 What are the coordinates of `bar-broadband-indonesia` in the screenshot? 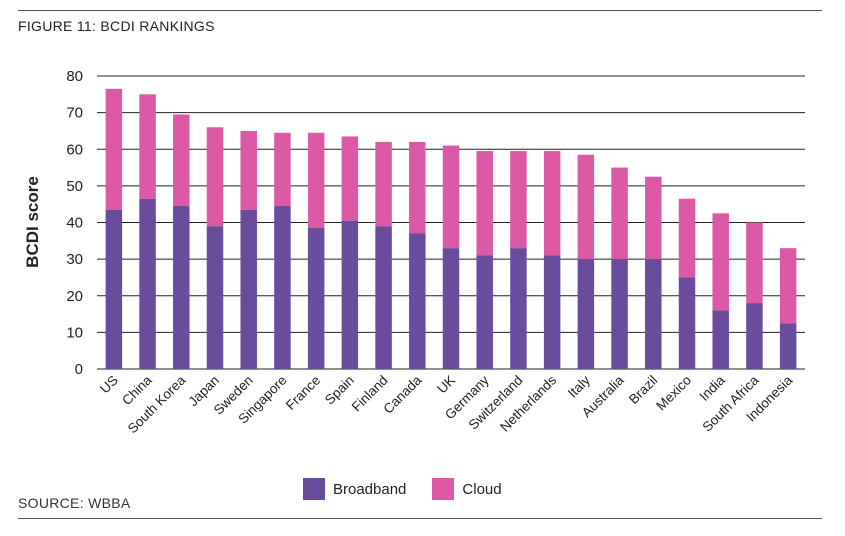 It's located at (788, 346).